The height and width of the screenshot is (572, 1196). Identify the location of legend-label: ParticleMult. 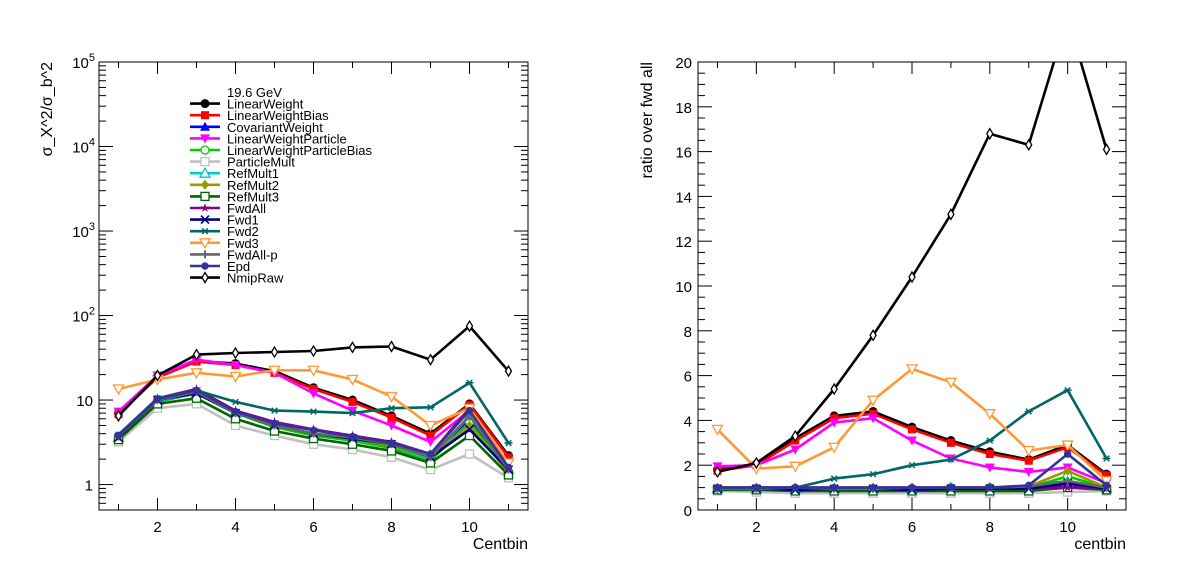
(261, 162).